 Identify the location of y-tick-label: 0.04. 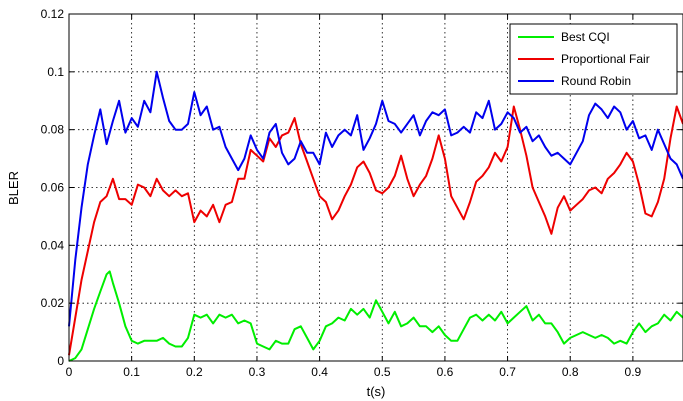
(53, 245).